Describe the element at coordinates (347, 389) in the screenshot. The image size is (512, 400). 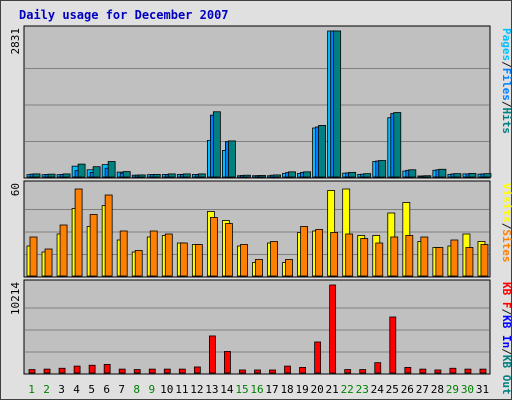
I see `x-tick-label: 22` at that location.